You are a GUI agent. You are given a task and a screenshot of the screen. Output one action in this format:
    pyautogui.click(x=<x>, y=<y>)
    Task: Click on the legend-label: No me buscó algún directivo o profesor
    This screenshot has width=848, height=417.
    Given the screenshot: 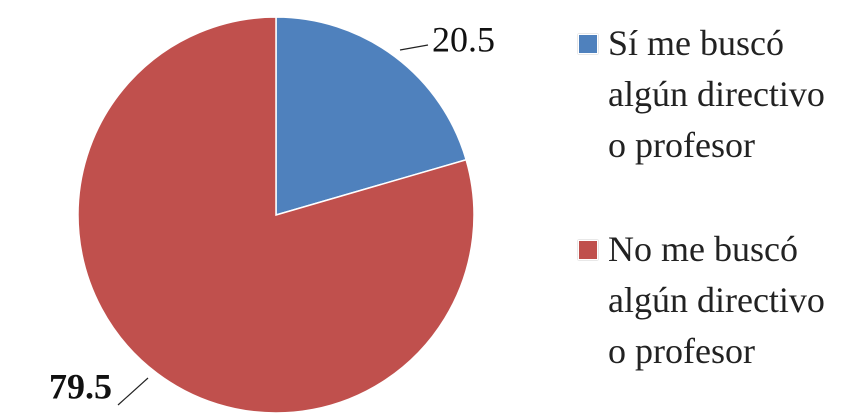 What is the action you would take?
    pyautogui.click(x=716, y=300)
    